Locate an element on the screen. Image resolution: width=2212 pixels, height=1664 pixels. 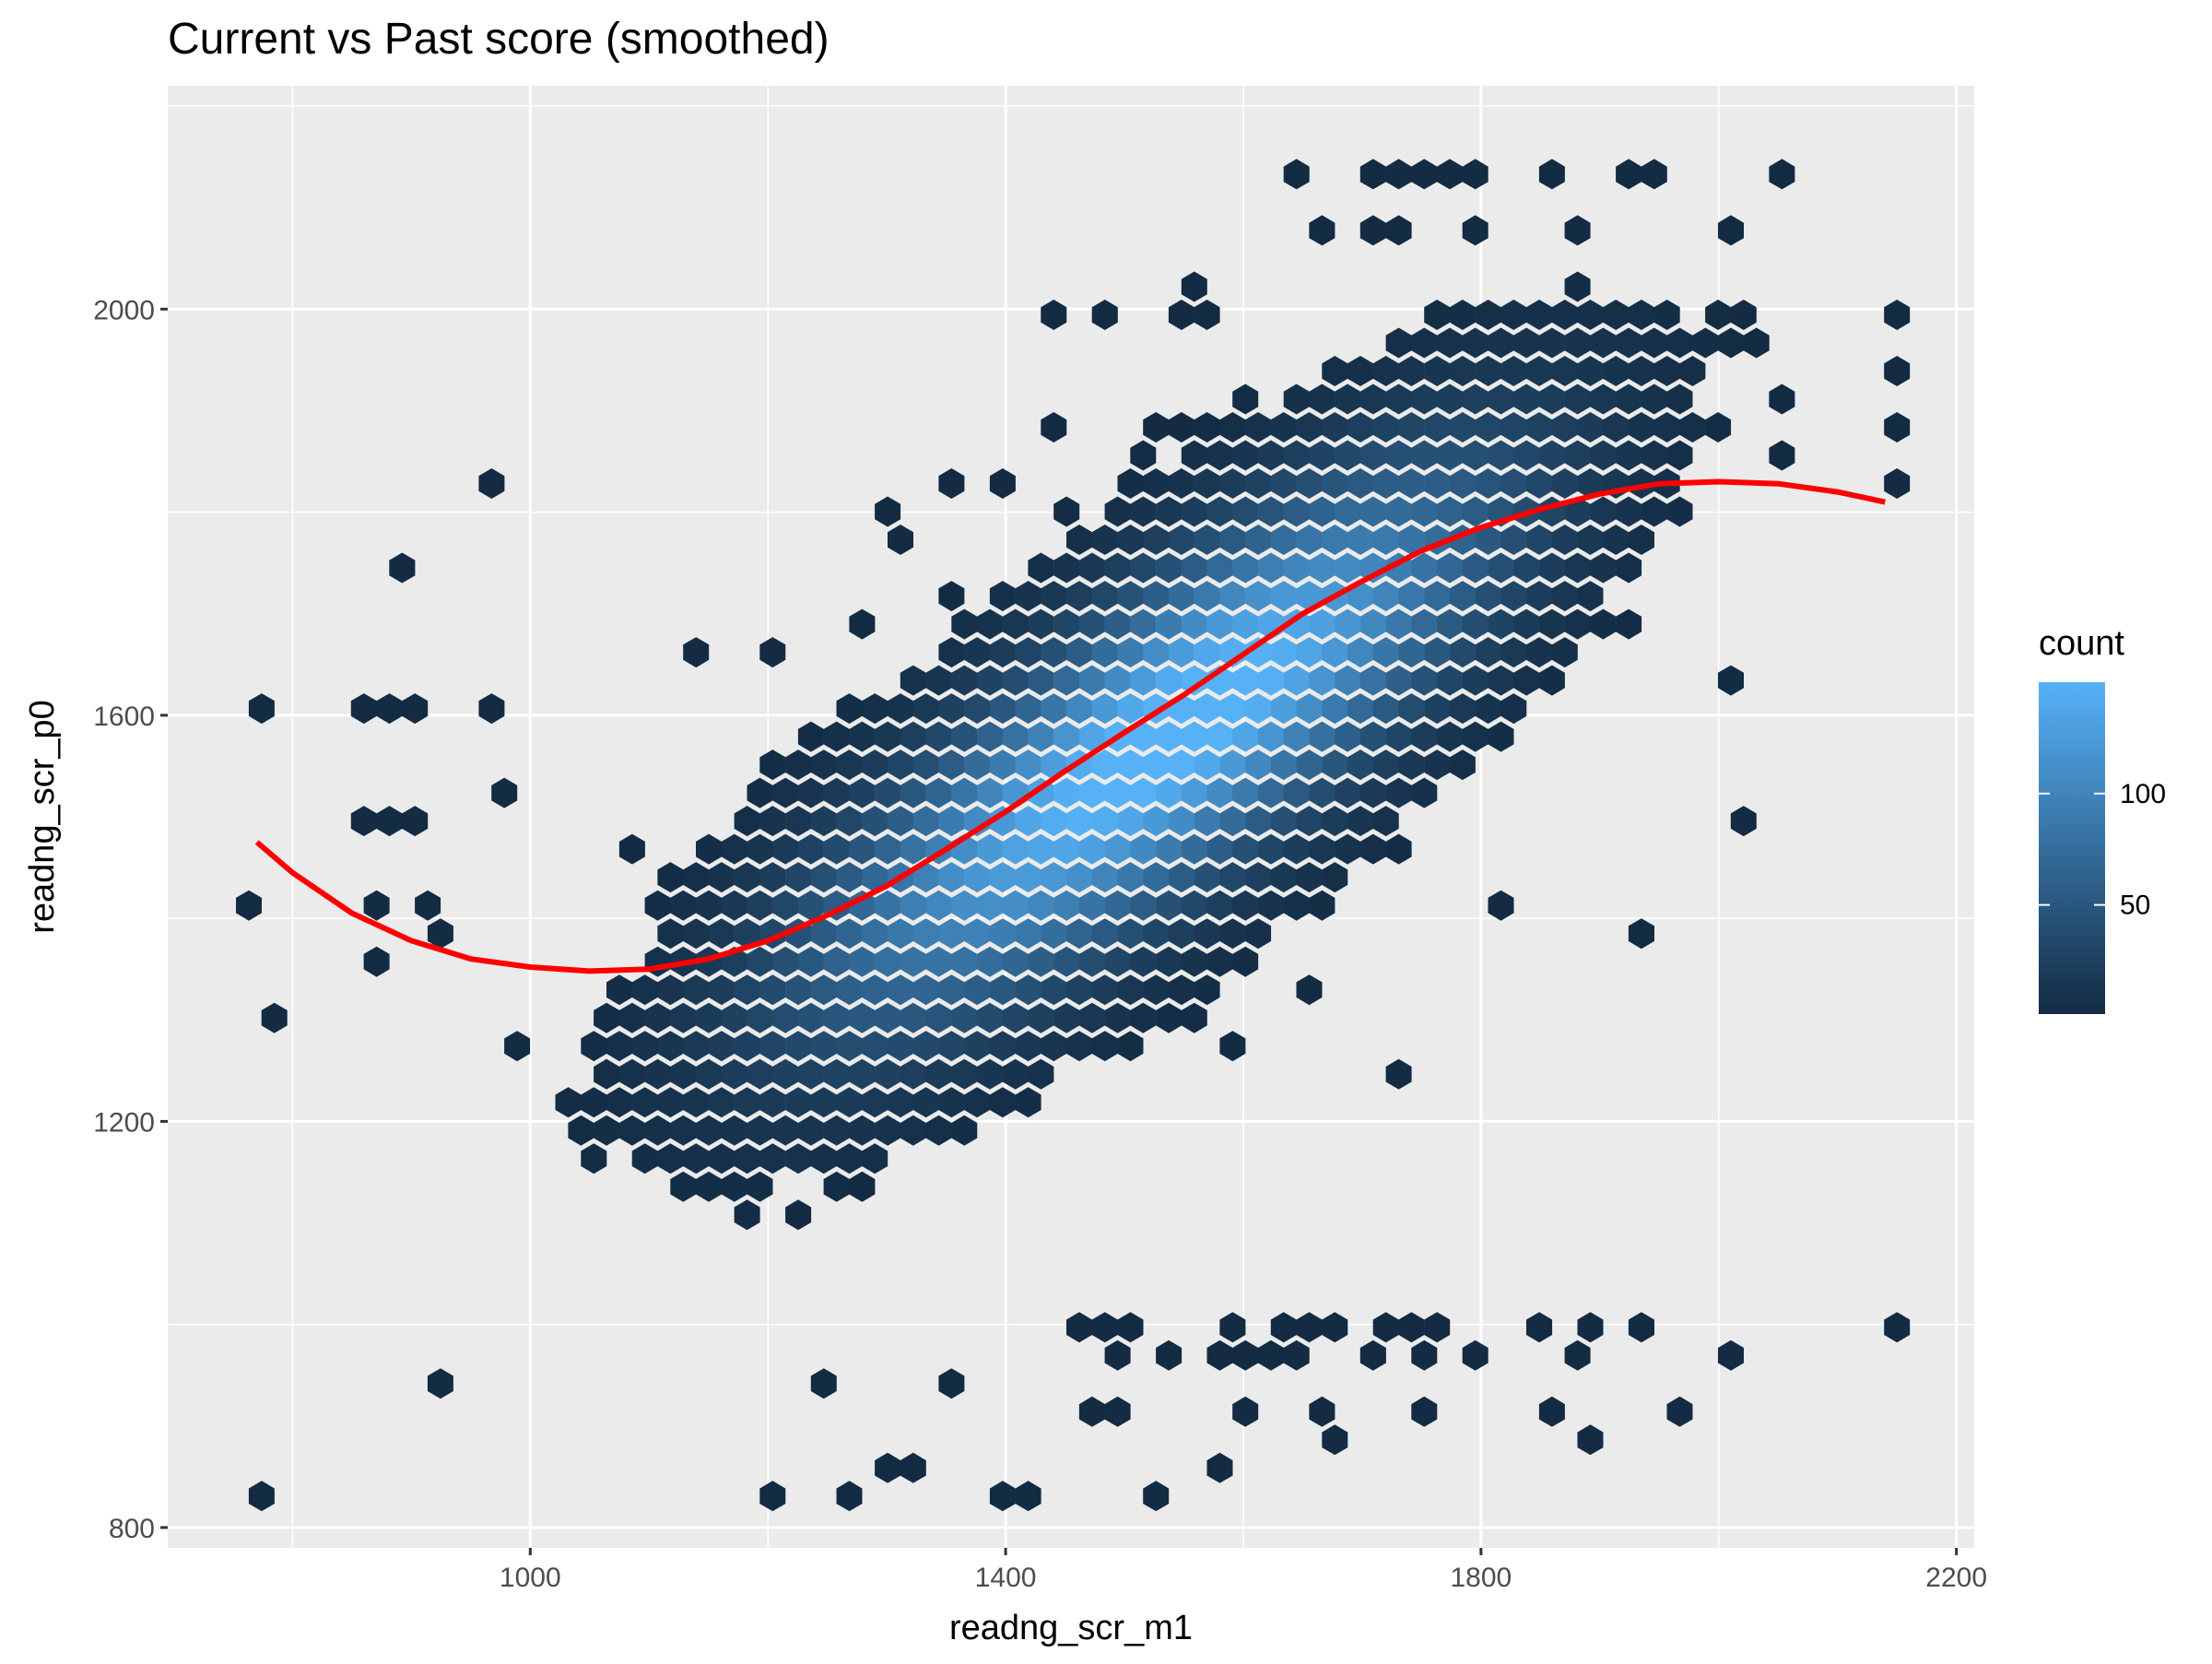
x-tick-label: 1000 is located at coordinates (530, 1578).